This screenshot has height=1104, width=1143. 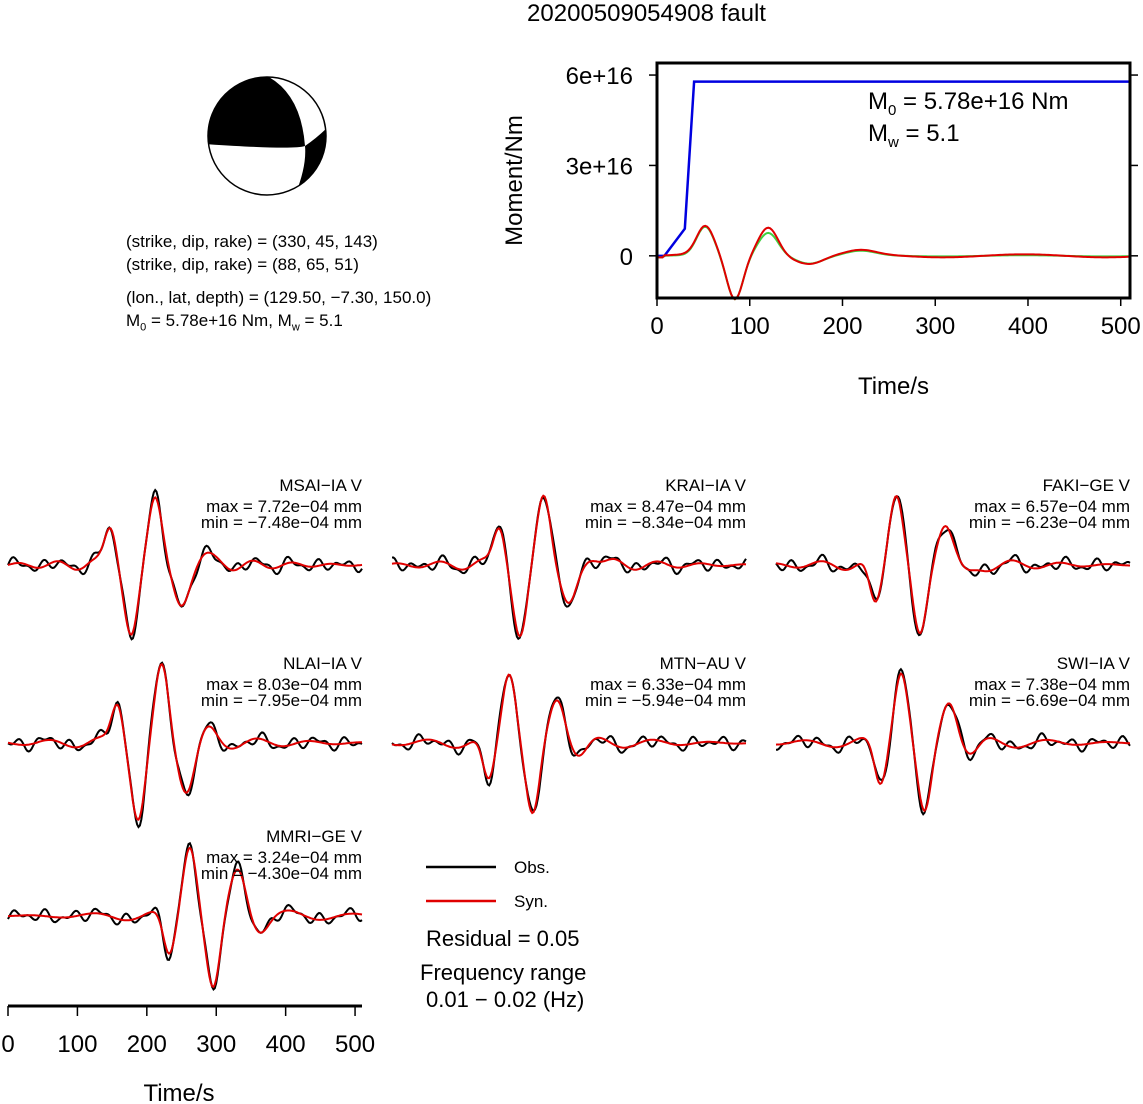 What do you see at coordinates (1049, 700) in the screenshot?
I see `station-min: min = −6.69e−04 mm` at bounding box center [1049, 700].